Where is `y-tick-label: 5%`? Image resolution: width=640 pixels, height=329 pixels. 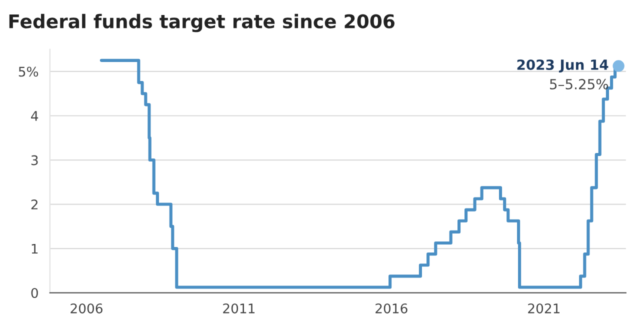
y-tick-label: 5% is located at coordinates (28, 71).